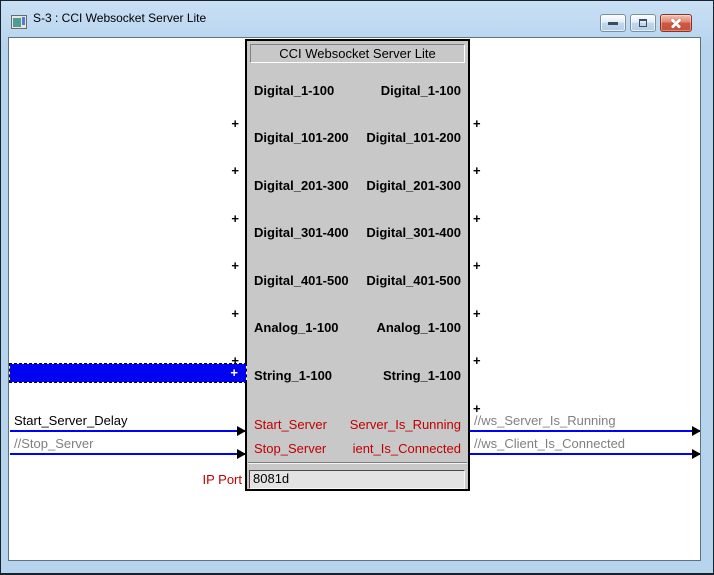 The image size is (714, 575). I want to click on expand-plus-right-digital-401-500: +, so click(477, 313).